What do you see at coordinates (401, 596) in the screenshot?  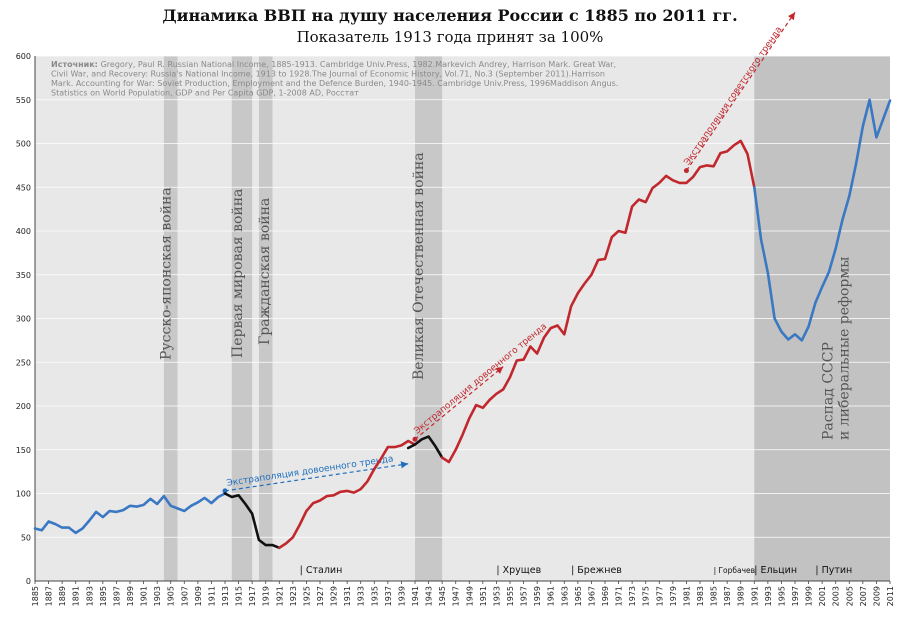 I see `x-tick-label: 1939` at bounding box center [401, 596].